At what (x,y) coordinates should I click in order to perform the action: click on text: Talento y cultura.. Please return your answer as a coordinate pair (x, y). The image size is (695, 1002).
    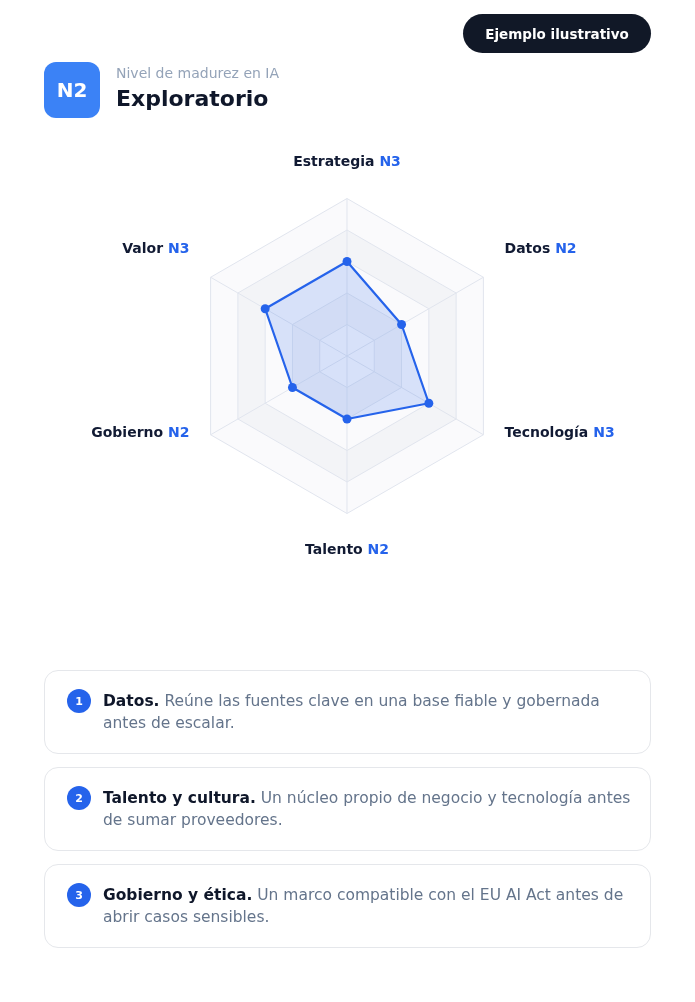
    Looking at the image, I should click on (179, 798).